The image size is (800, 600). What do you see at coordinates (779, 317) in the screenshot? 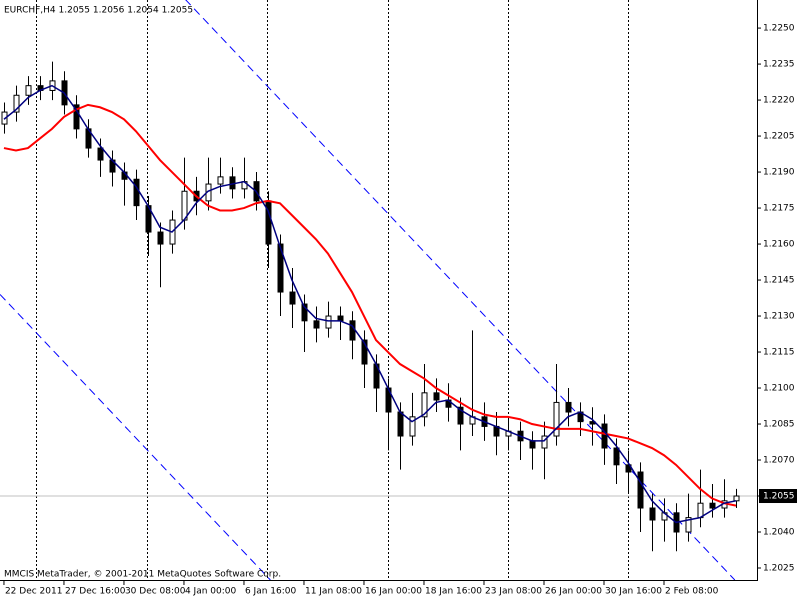
I see `y-tick-label: 1.2130` at bounding box center [779, 317].